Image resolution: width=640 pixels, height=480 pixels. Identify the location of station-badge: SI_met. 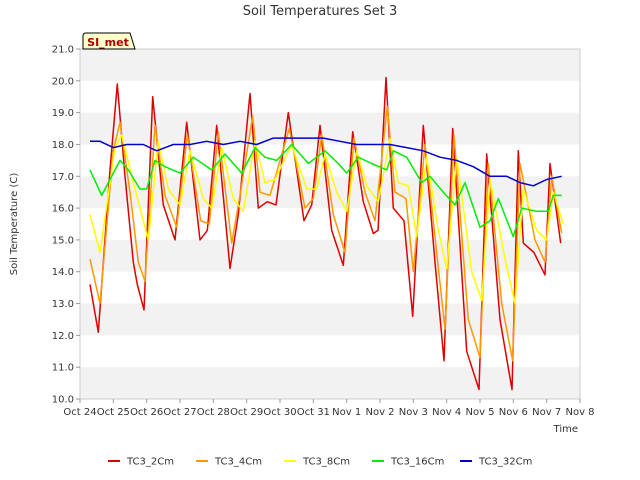
(109, 41).